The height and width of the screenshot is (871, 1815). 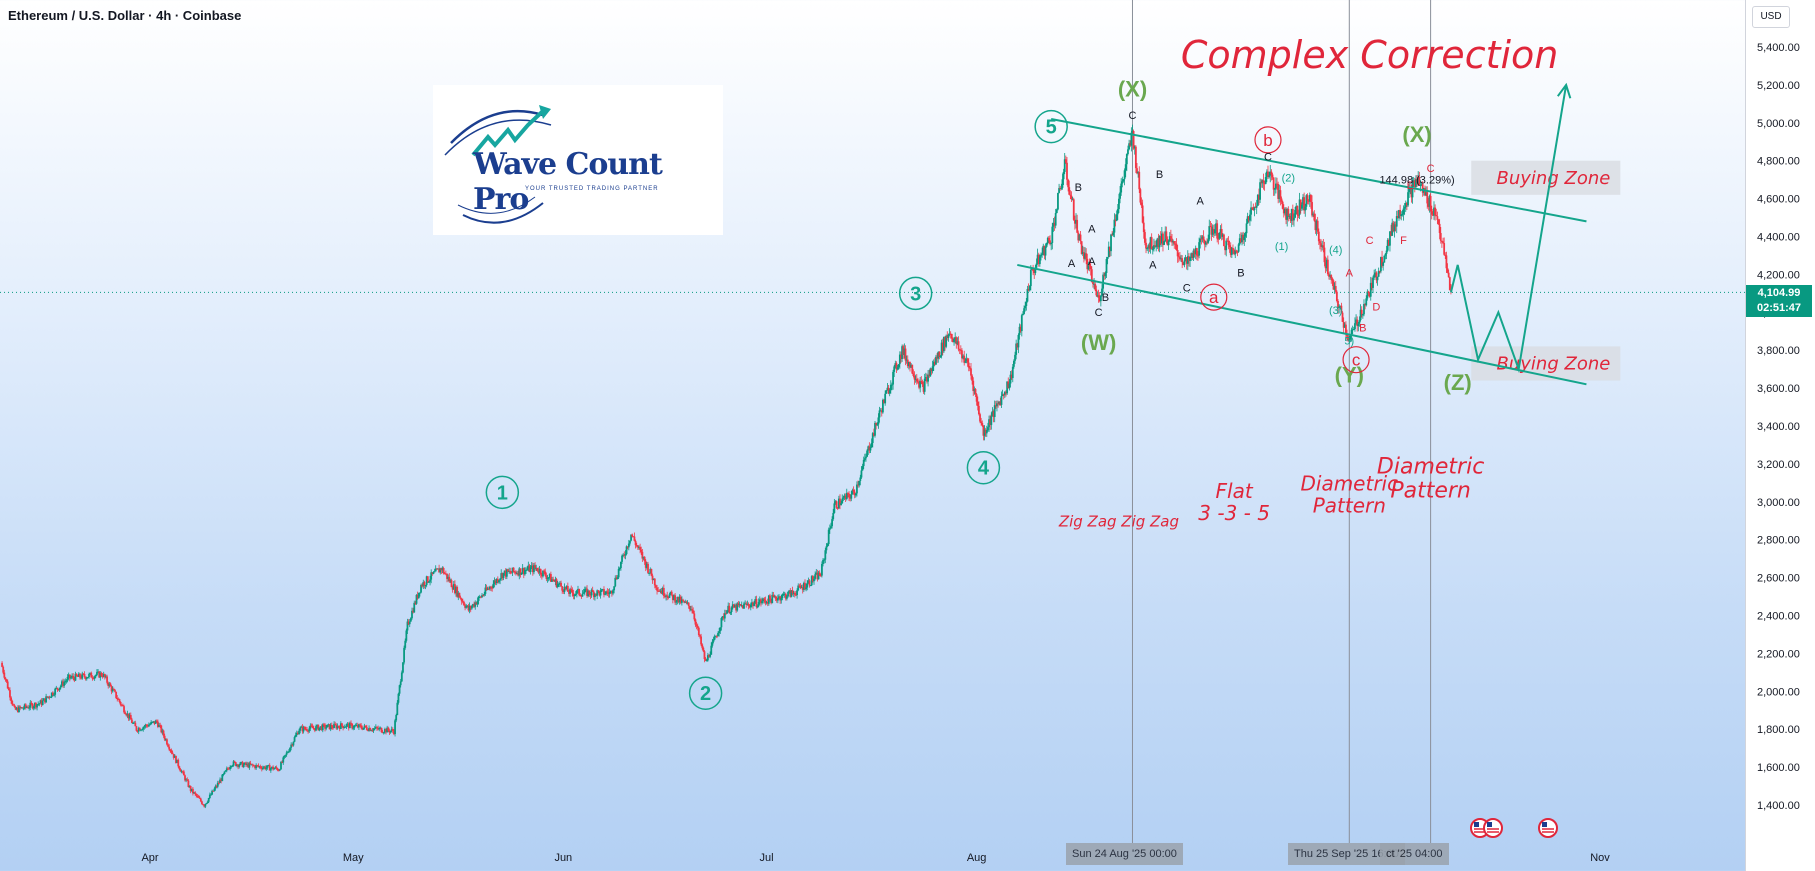 I want to click on symbol-title: Ethereum / U.S. Dollar · 4h · Coinbase, so click(x=125, y=15).